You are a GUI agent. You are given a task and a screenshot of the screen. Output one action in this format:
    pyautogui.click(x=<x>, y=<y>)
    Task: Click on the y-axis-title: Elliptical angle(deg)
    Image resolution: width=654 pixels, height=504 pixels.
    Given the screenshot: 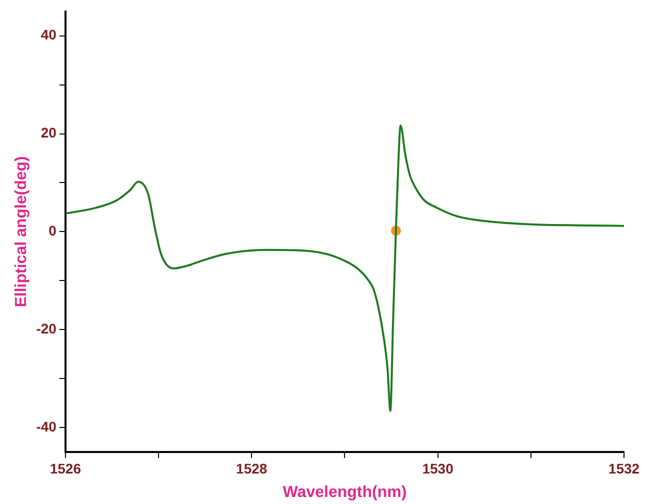 What is the action you would take?
    pyautogui.click(x=21, y=232)
    